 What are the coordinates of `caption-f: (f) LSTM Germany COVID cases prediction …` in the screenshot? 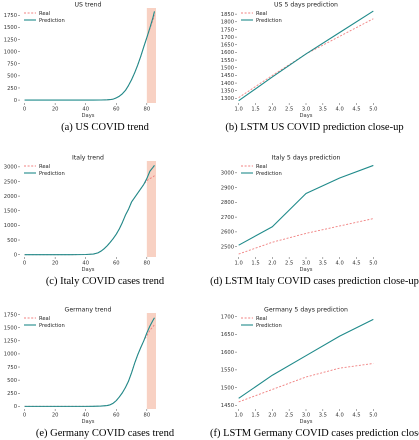 It's located at (314, 433).